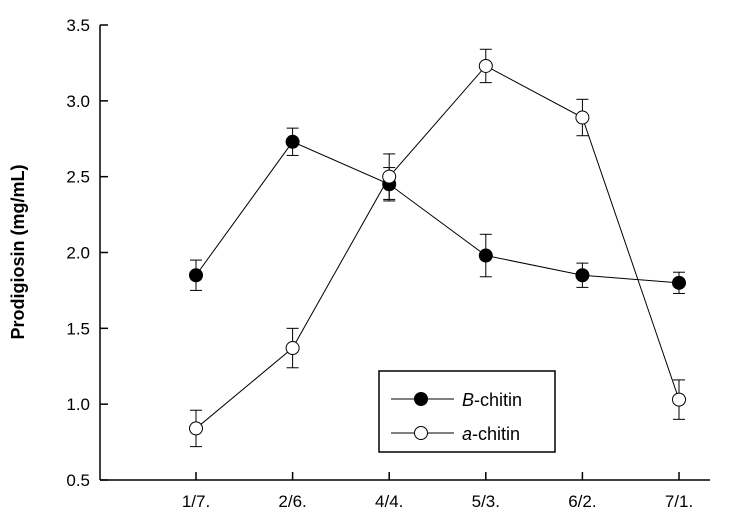  Describe the element at coordinates (496, 434) in the screenshot. I see `legend-label-a-chitin-suffix: -chitin` at that location.